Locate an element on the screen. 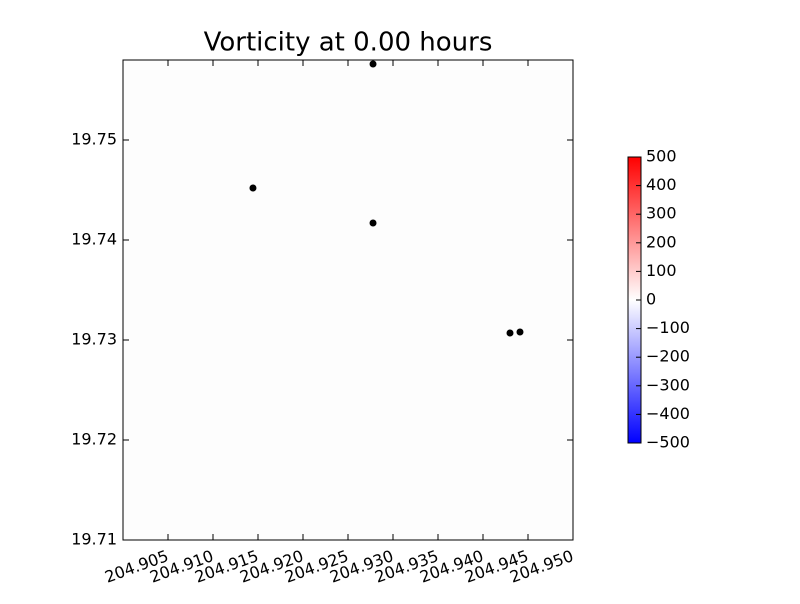 This screenshot has width=800, height=604. y-tick-label: 19.75 is located at coordinates (94, 139).